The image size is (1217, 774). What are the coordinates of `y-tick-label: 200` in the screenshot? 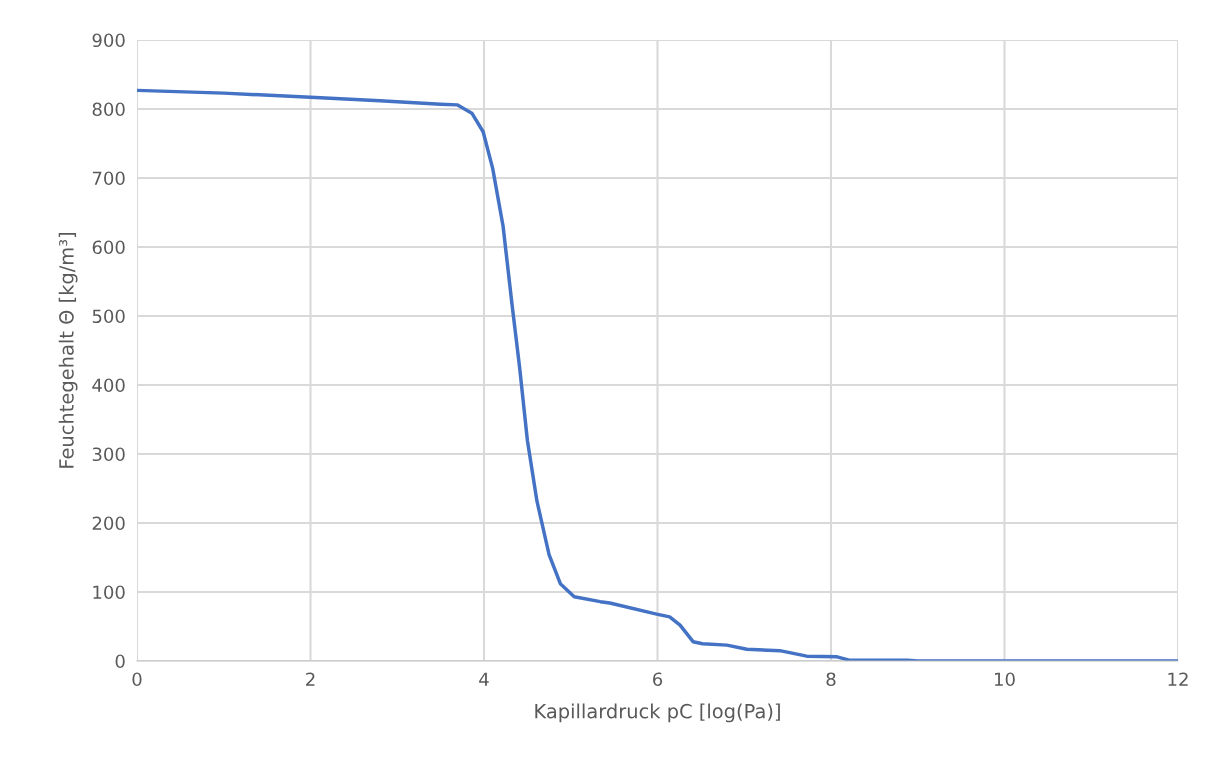 It's located at (108, 523).